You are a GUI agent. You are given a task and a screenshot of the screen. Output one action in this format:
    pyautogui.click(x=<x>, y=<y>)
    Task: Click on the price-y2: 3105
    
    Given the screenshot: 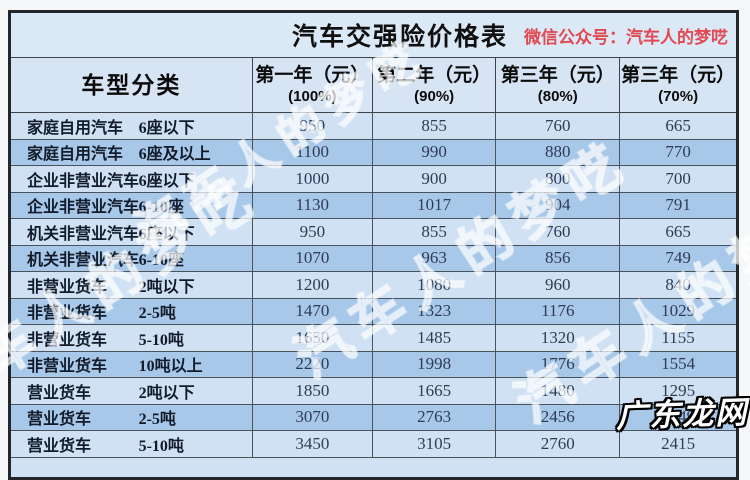 What is the action you would take?
    pyautogui.click(x=433, y=444)
    